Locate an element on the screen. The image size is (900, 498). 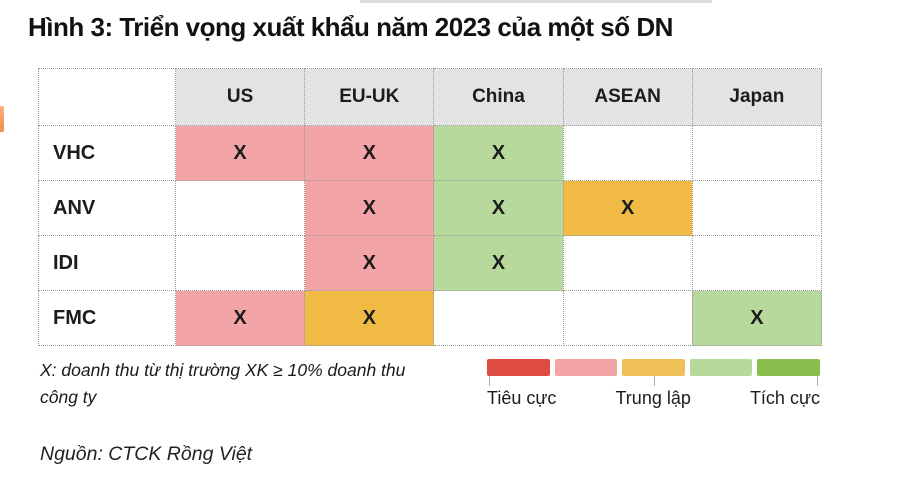
row-label-fmc: FMC is located at coordinates (107, 318).